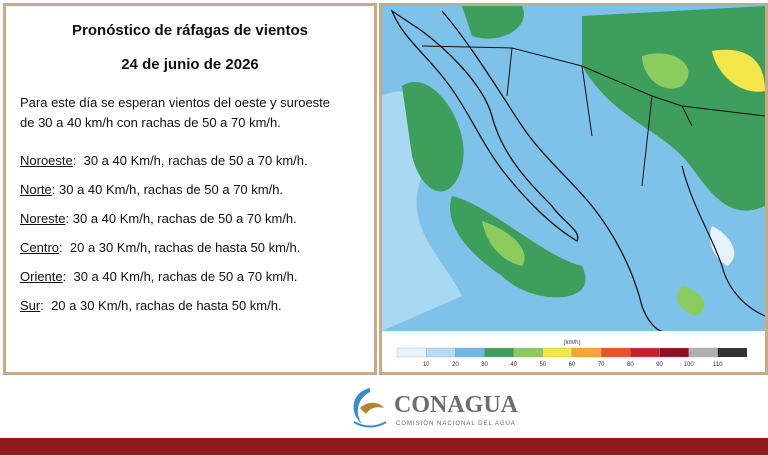  Describe the element at coordinates (572, 365) in the screenshot. I see `legend-label: 60` at that location.